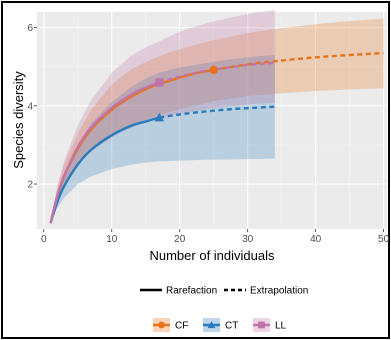 This screenshot has height=340, width=391. What do you see at coordinates (224, 291) in the screenshot?
I see `linetype-legend: Rarefaction Extrapolation` at bounding box center [224, 291].